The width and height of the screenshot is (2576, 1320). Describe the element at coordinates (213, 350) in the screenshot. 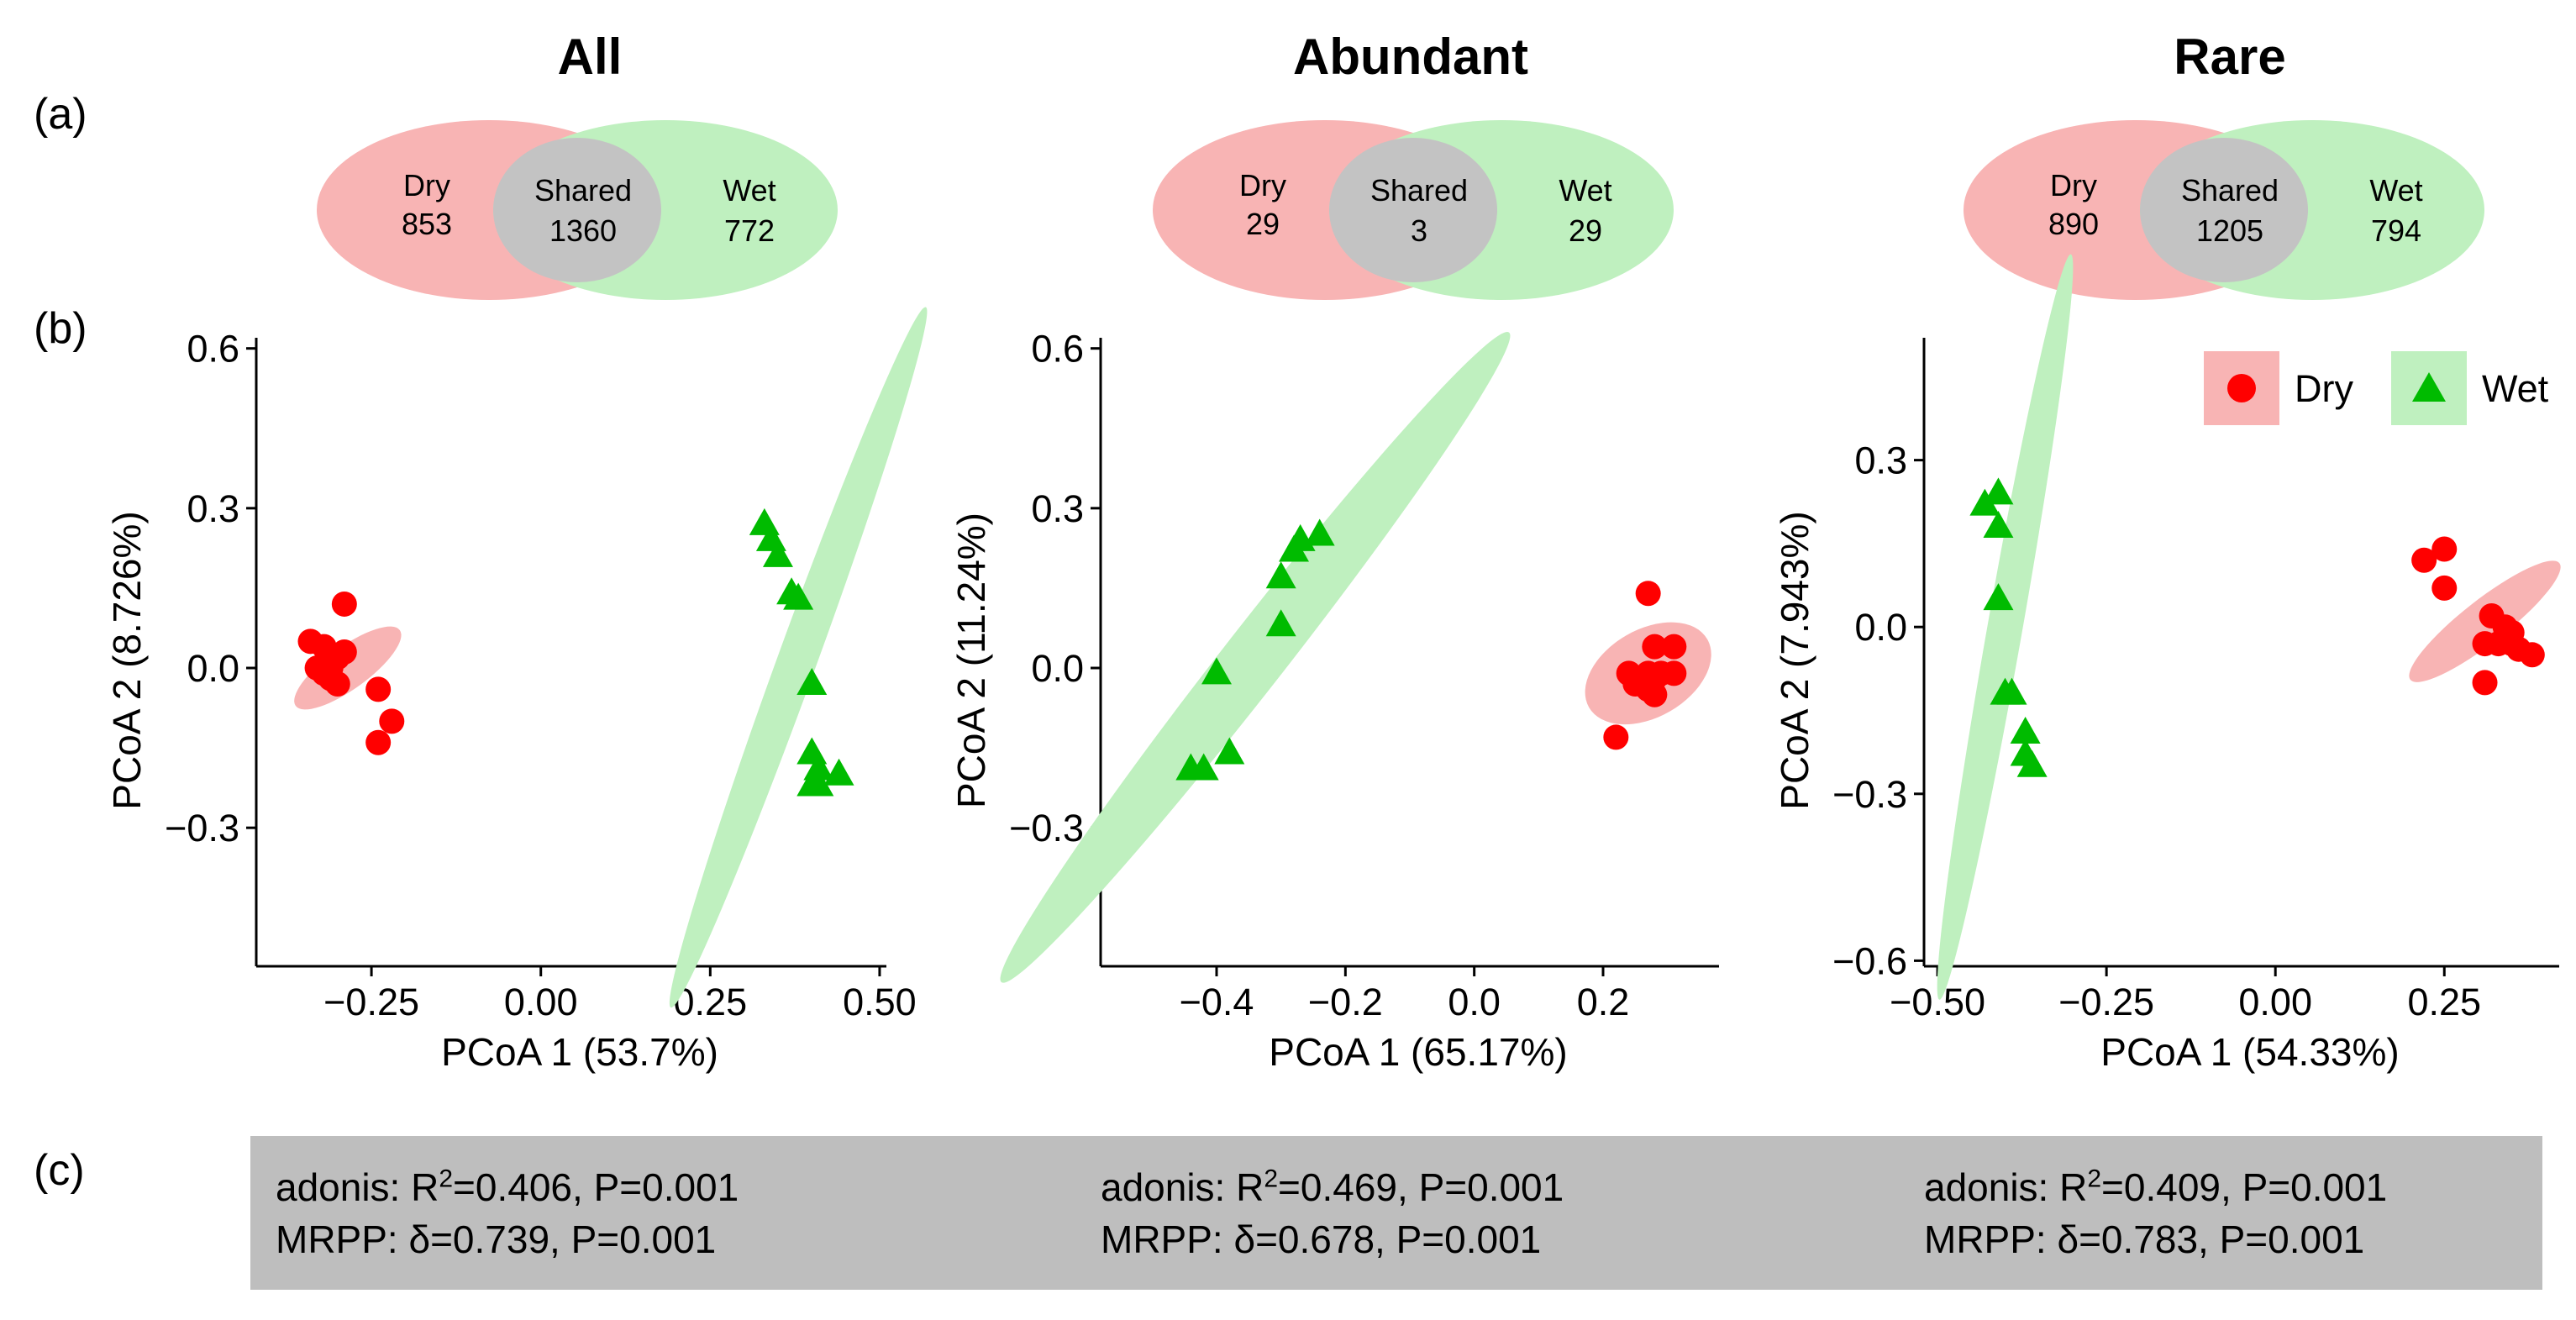

I see `y-tick-label: 0.6` at that location.